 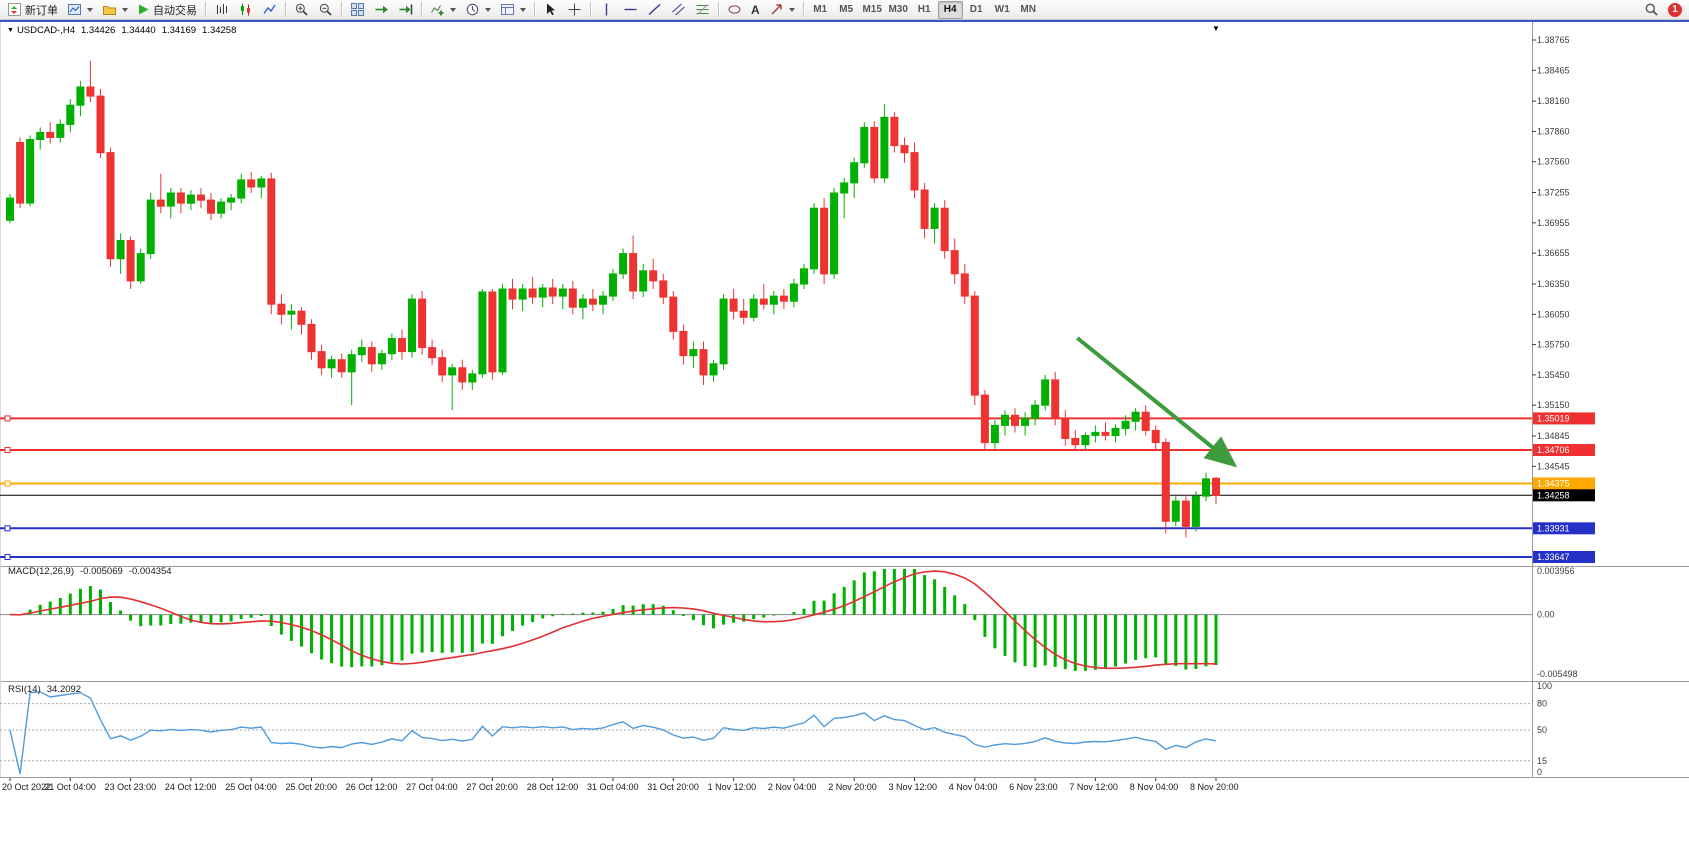 I want to click on svg-text: 23 Oct 23:00, so click(x=131, y=787).